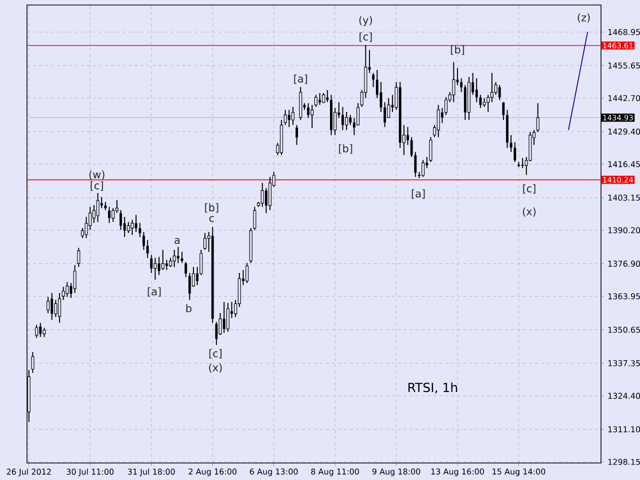 This screenshot has height=480, width=640. I want to click on y-tick-label: 1390.20, so click(624, 230).